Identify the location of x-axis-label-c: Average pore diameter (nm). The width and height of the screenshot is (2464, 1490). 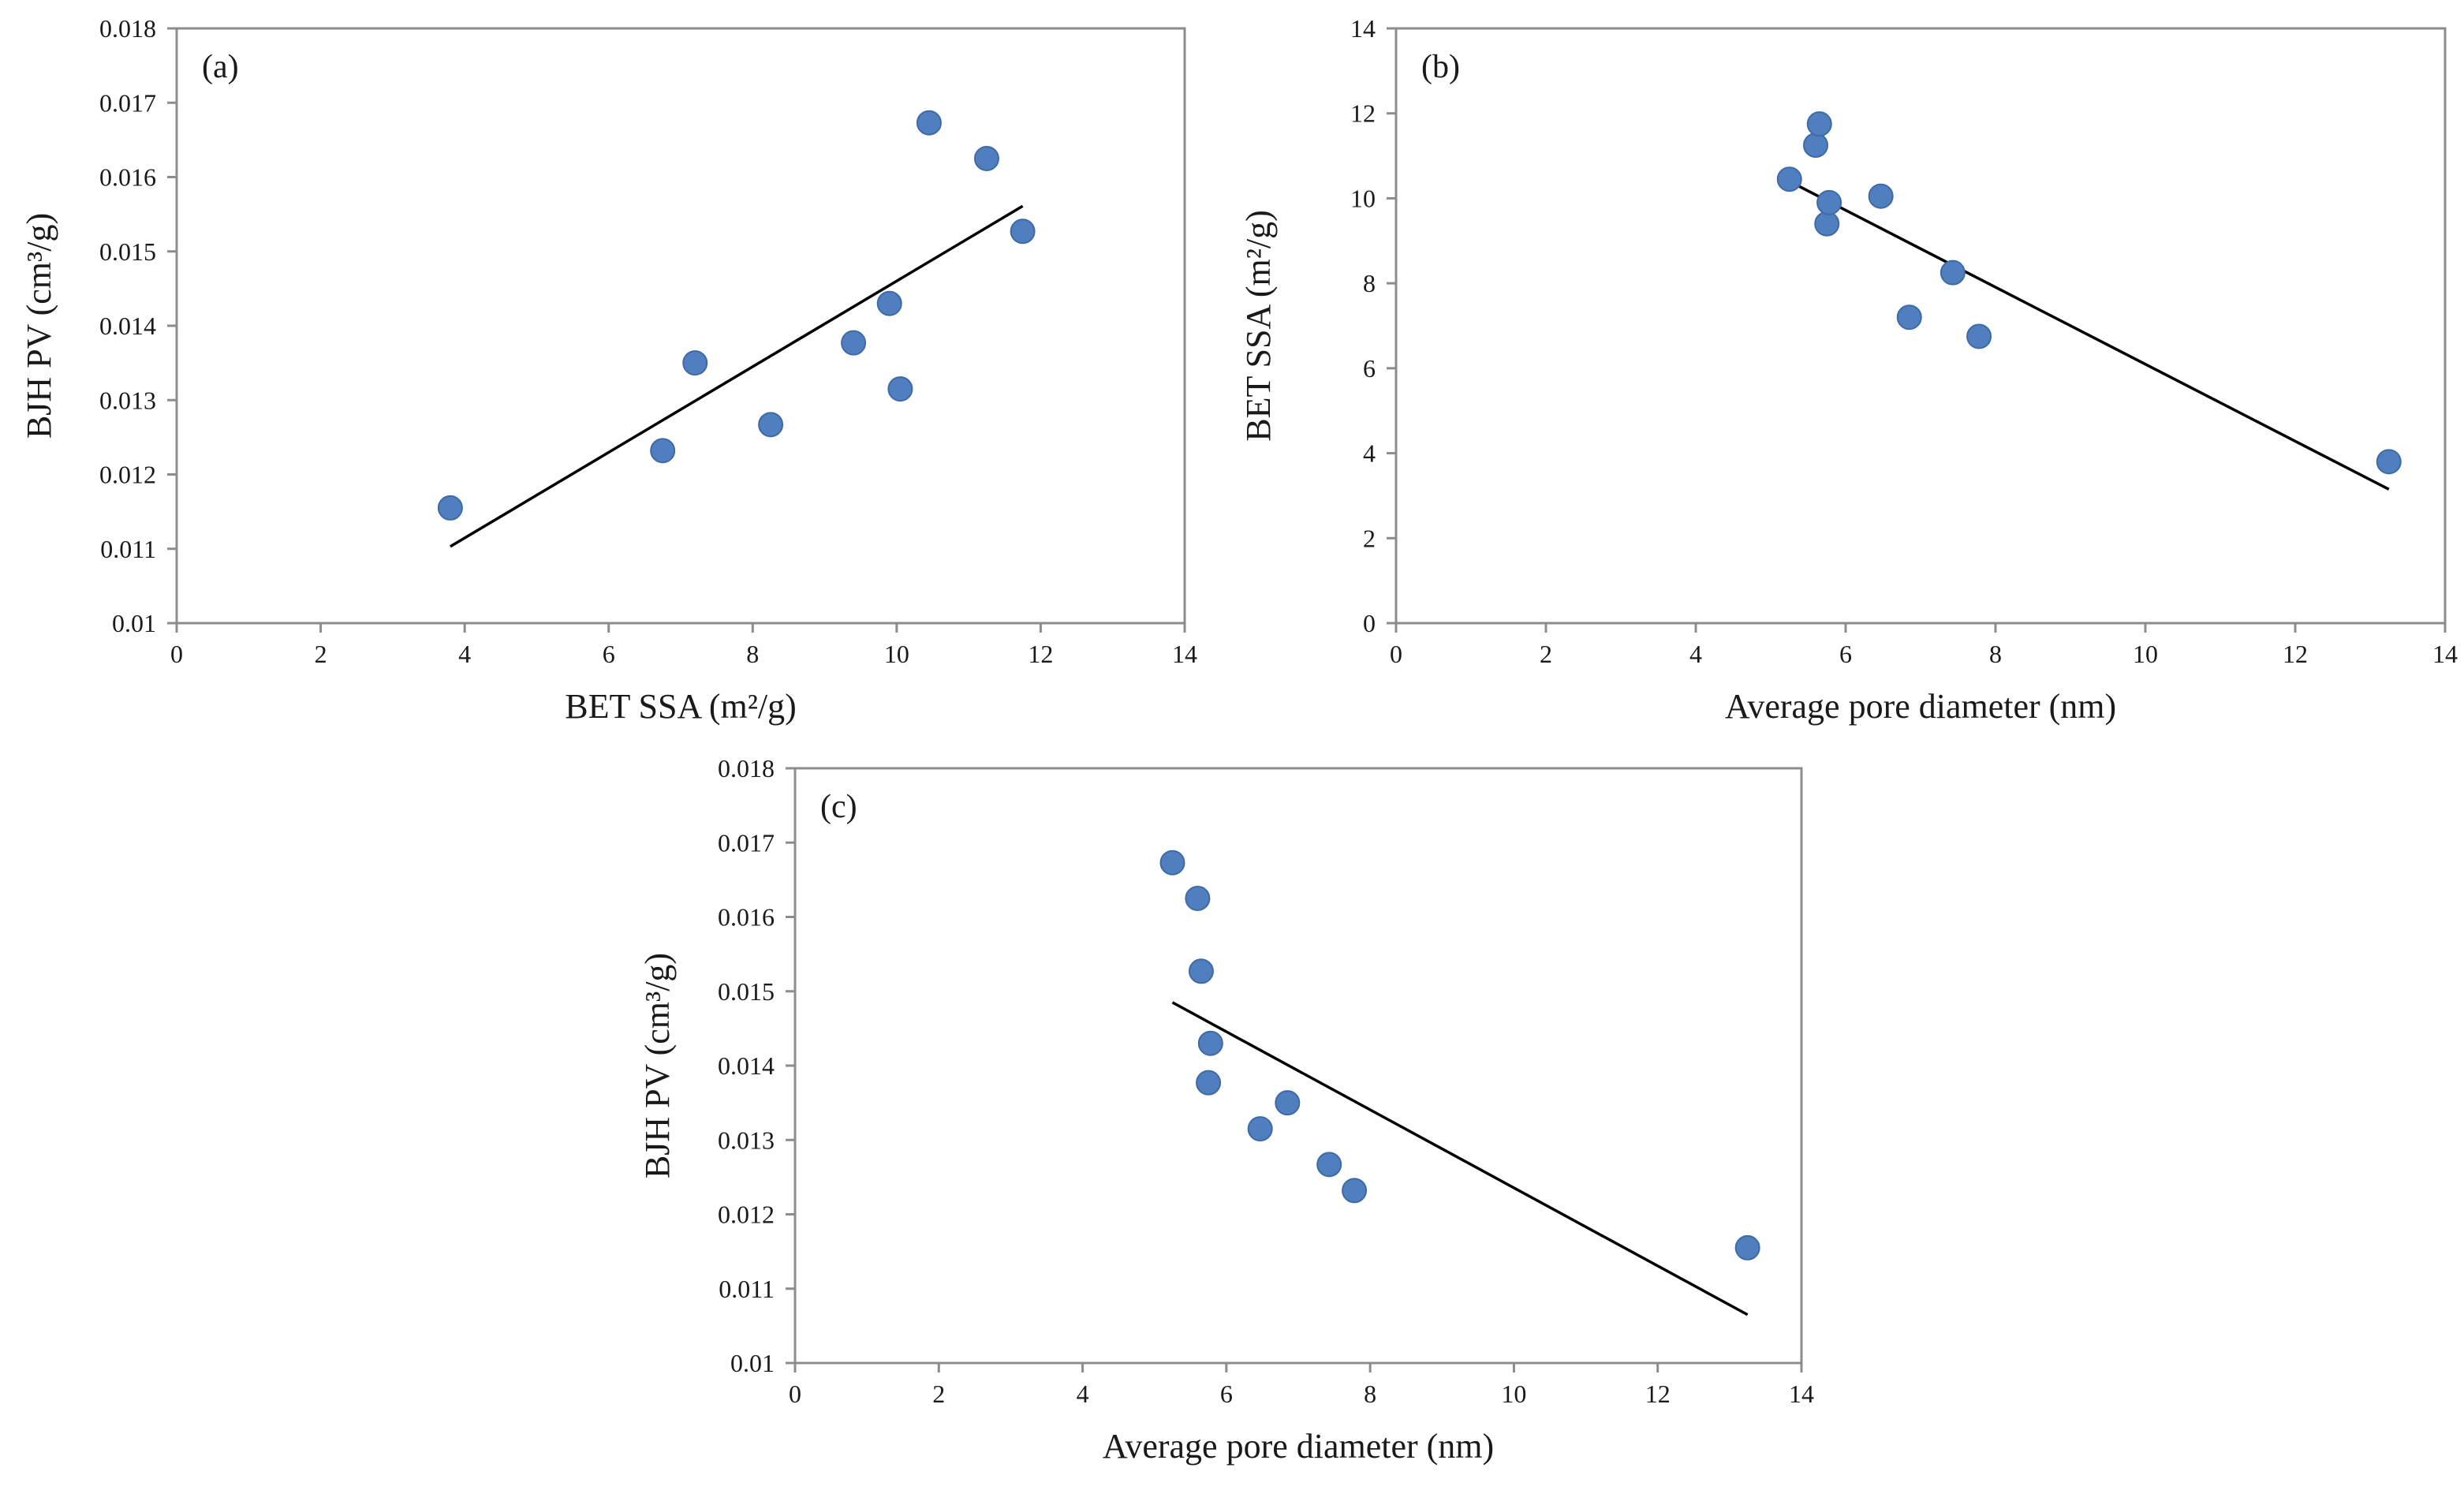
(1298, 1446).